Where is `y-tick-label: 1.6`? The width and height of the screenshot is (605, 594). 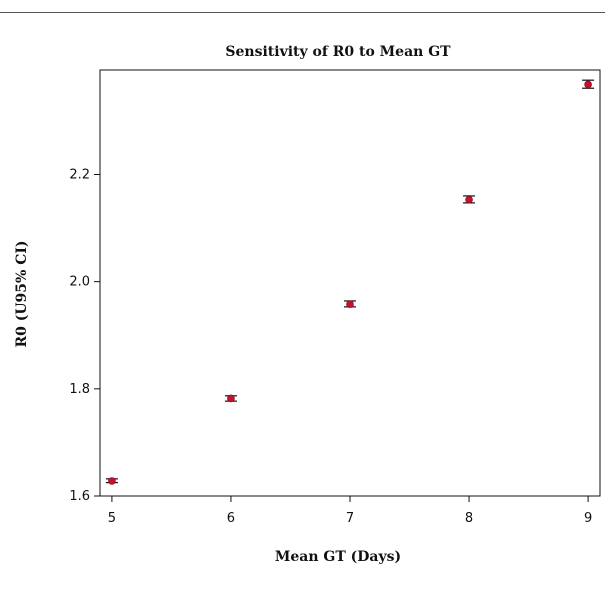 y-tick-label: 1.6 is located at coordinates (79, 496).